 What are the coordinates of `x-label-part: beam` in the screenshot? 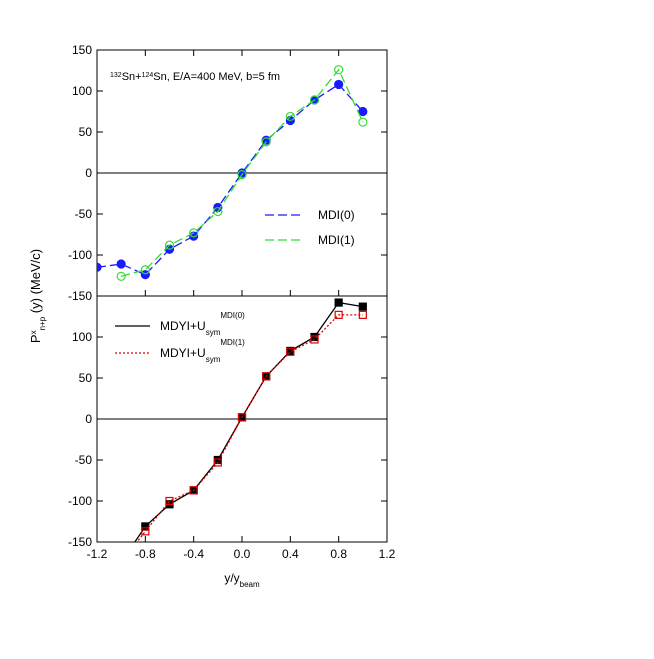 It's located at (250, 584).